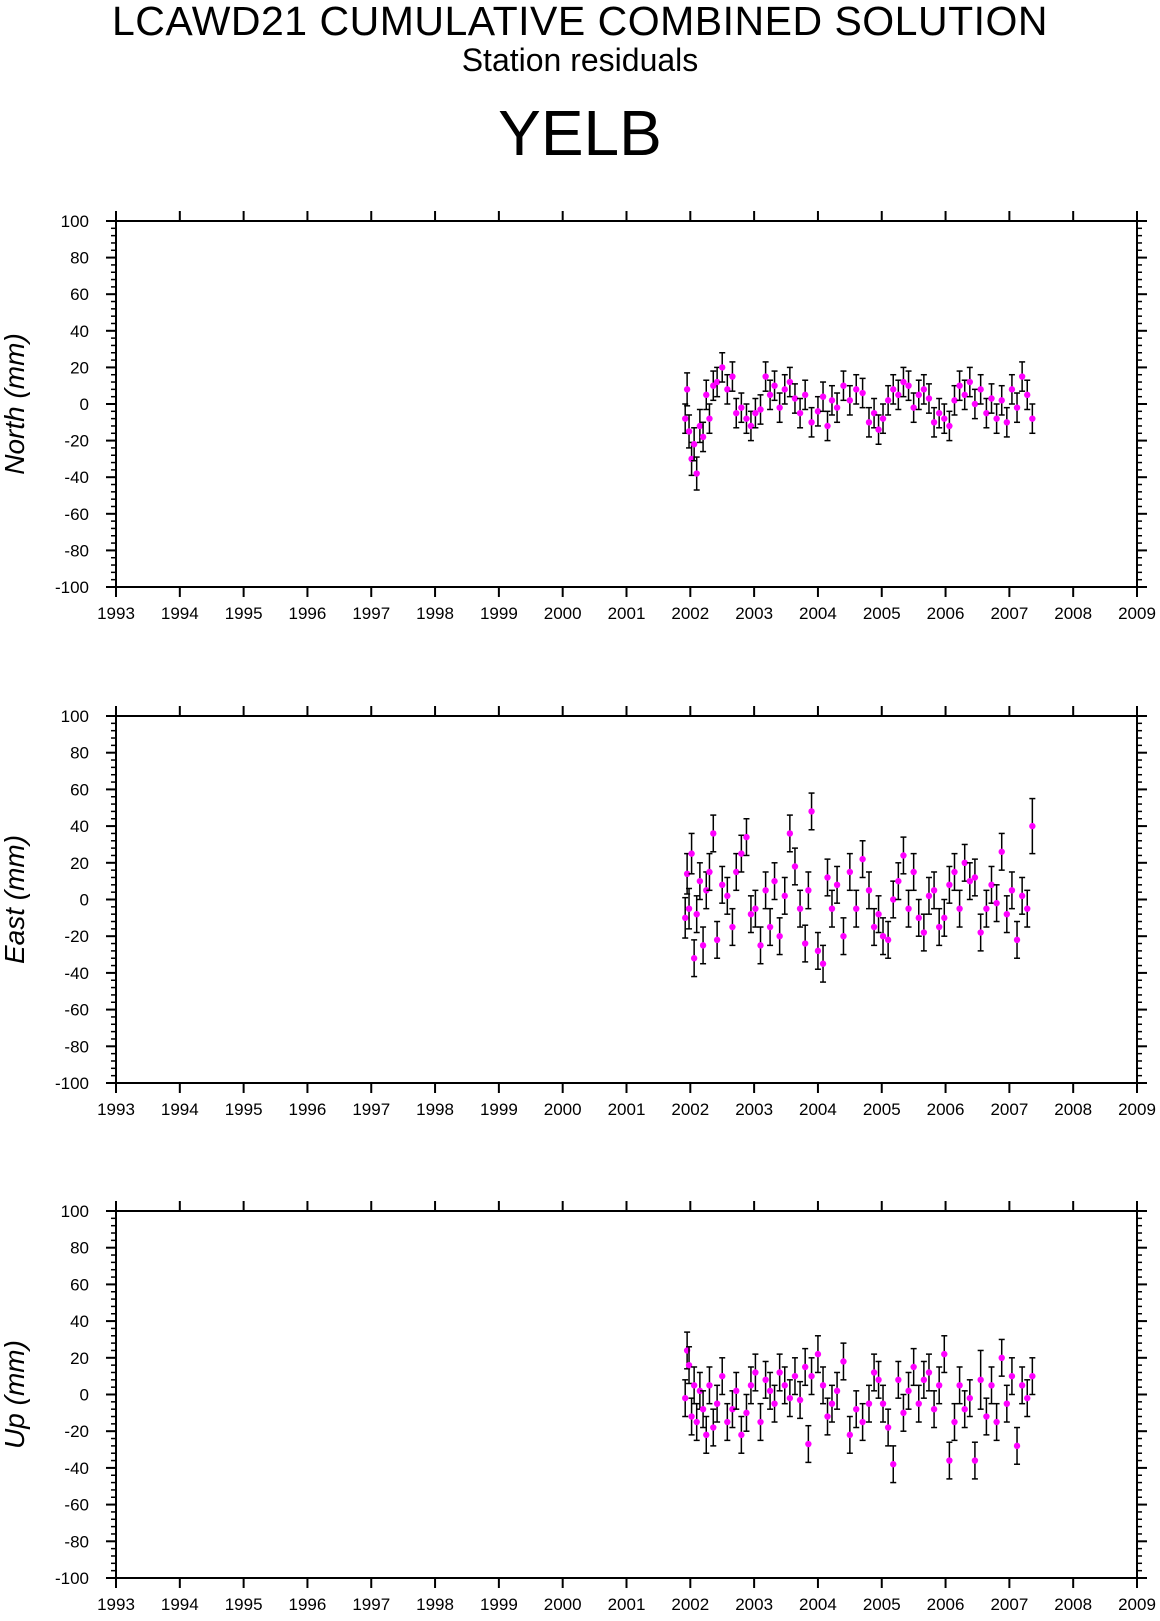 The image size is (1160, 1621). Describe the element at coordinates (563, 1109) in the screenshot. I see `x-tick-label: 2000` at that location.